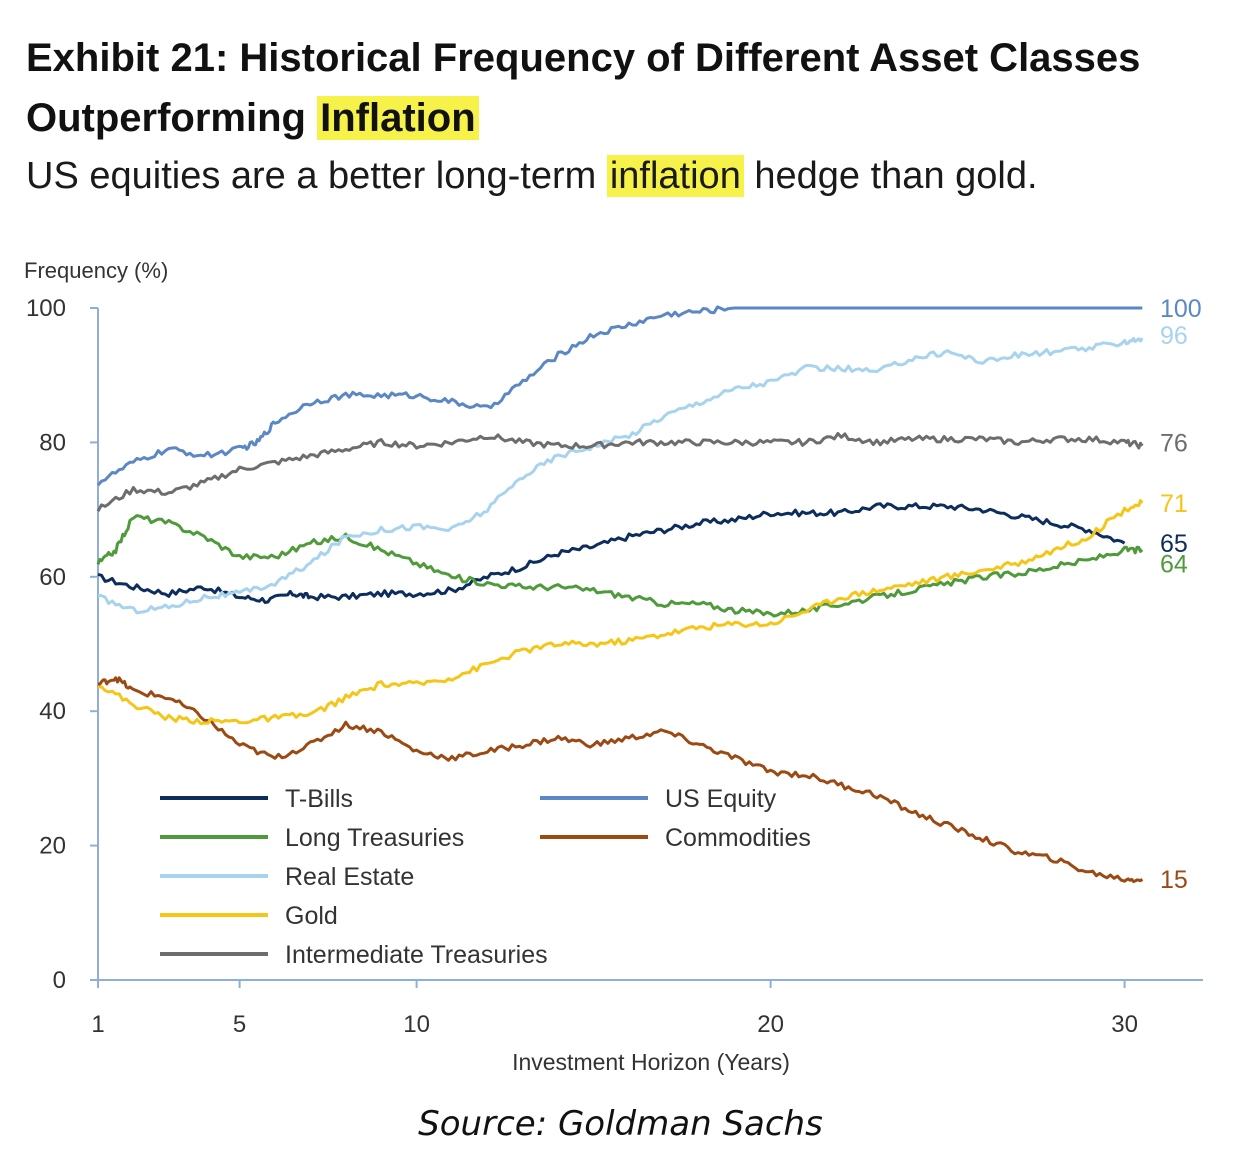 The height and width of the screenshot is (1170, 1241). Describe the element at coordinates (316, 176) in the screenshot. I see `subtitle-text-start: US equities are a better long-term` at that location.